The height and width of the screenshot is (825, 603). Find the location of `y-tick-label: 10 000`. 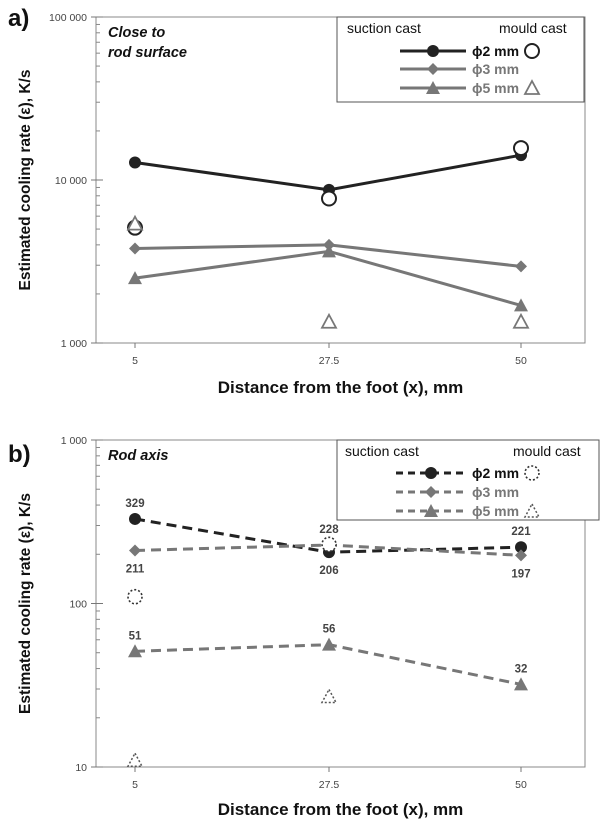

y-tick-label: 10 000 is located at coordinates (71, 181).